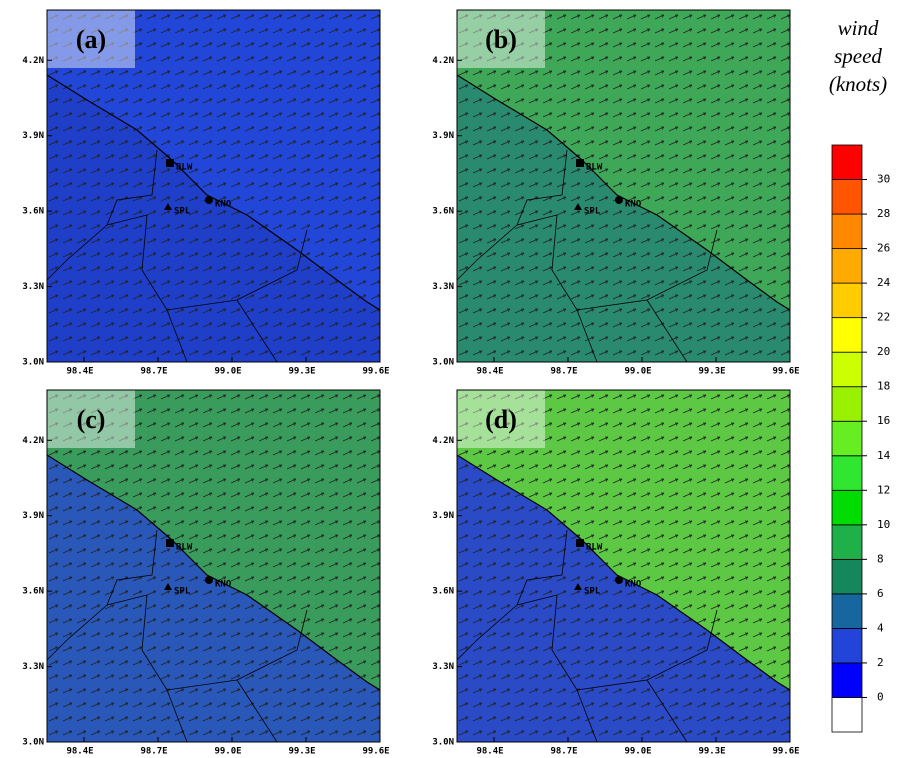 This screenshot has height=758, width=899. What do you see at coordinates (880, 662) in the screenshot?
I see `colorbar-label: 2` at bounding box center [880, 662].